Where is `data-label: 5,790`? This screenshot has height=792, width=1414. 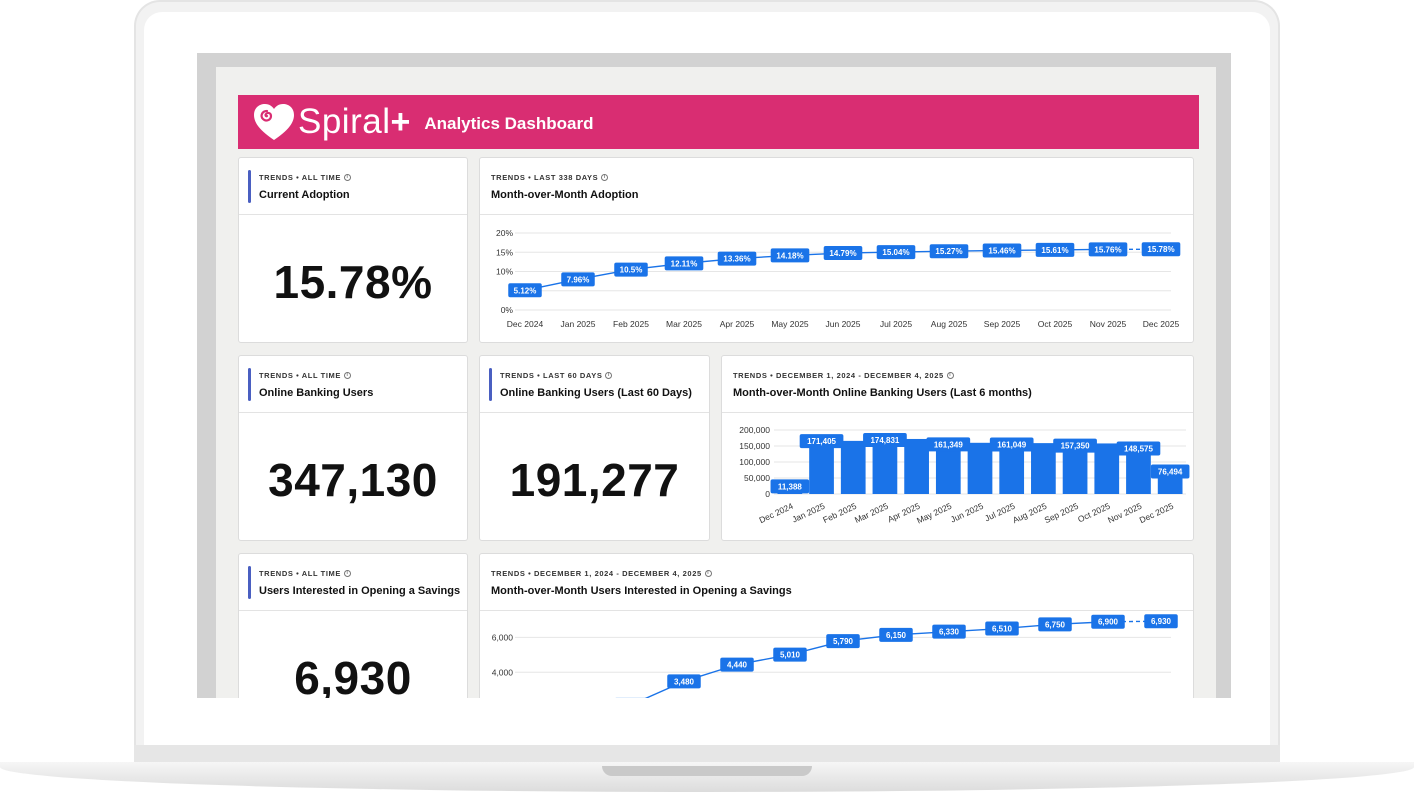
data-label: 5,790 is located at coordinates (843, 641).